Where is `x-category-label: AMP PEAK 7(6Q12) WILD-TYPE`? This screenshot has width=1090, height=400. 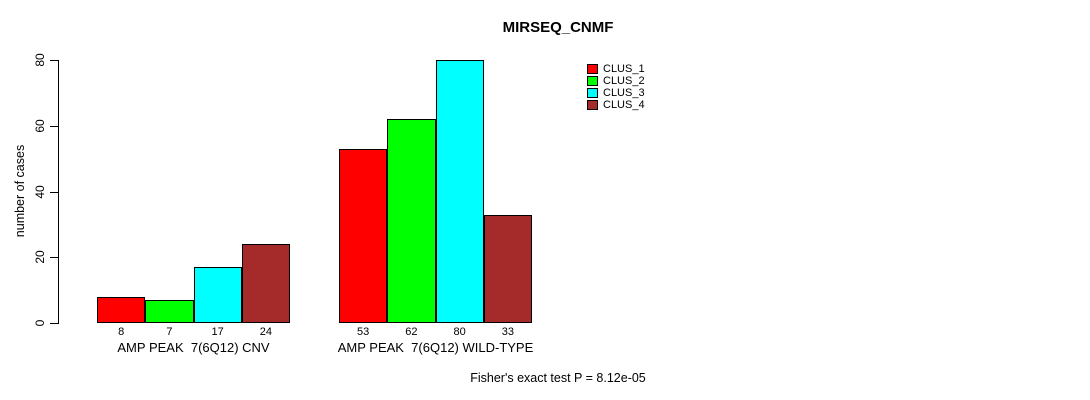
x-category-label: AMP PEAK 7(6Q12) WILD-TYPE is located at coordinates (435, 347).